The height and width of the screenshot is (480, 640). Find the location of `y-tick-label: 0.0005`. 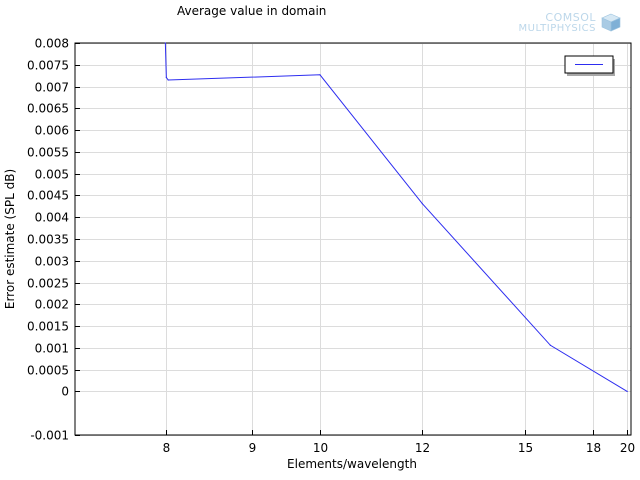

y-tick-label: 0.0005 is located at coordinates (48, 371).